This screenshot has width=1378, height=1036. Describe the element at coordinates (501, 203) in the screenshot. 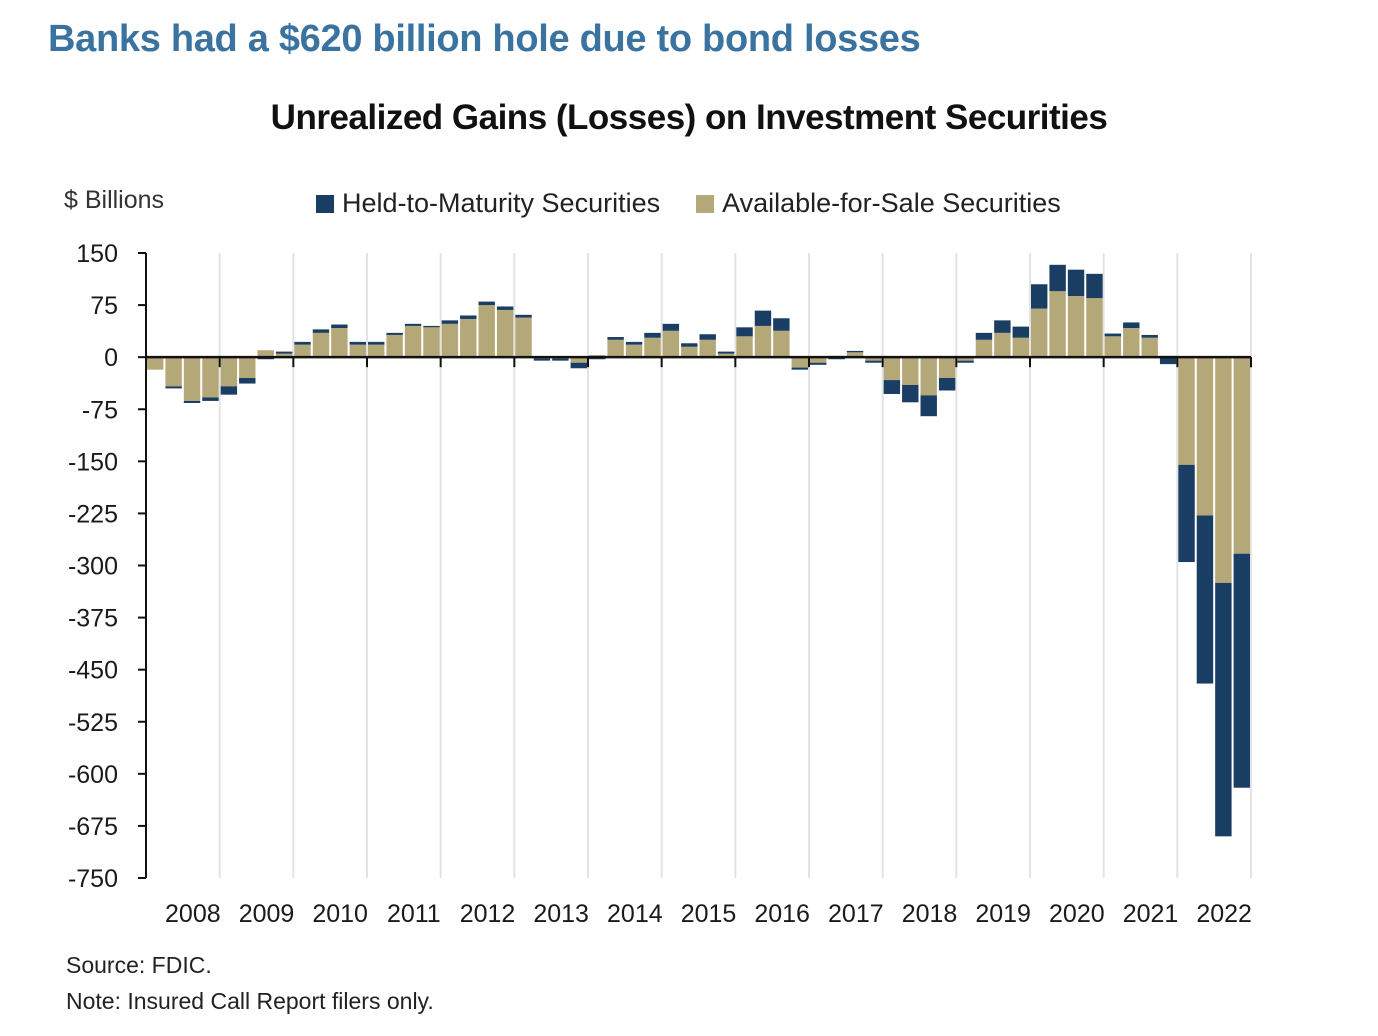

I see `legend-label-htm: Held-to-Maturity Securities` at that location.